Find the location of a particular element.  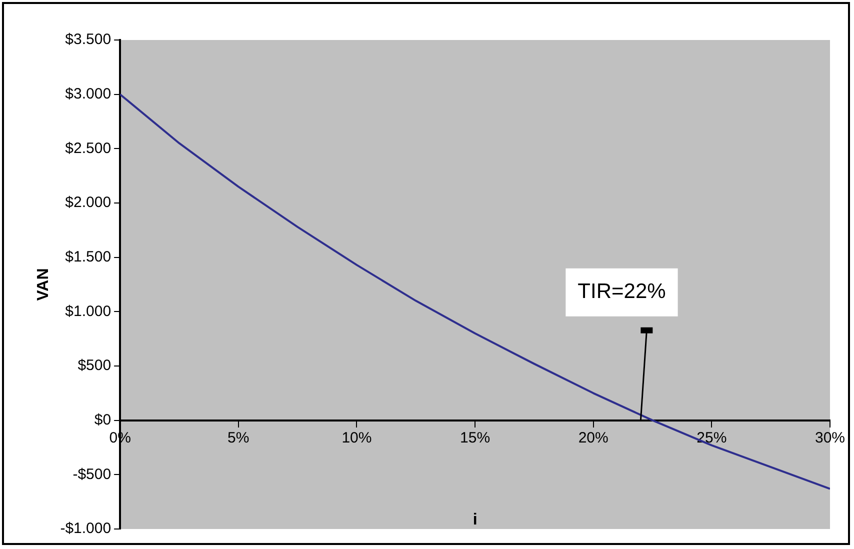

y-tick-label: $0 is located at coordinates (103, 419).